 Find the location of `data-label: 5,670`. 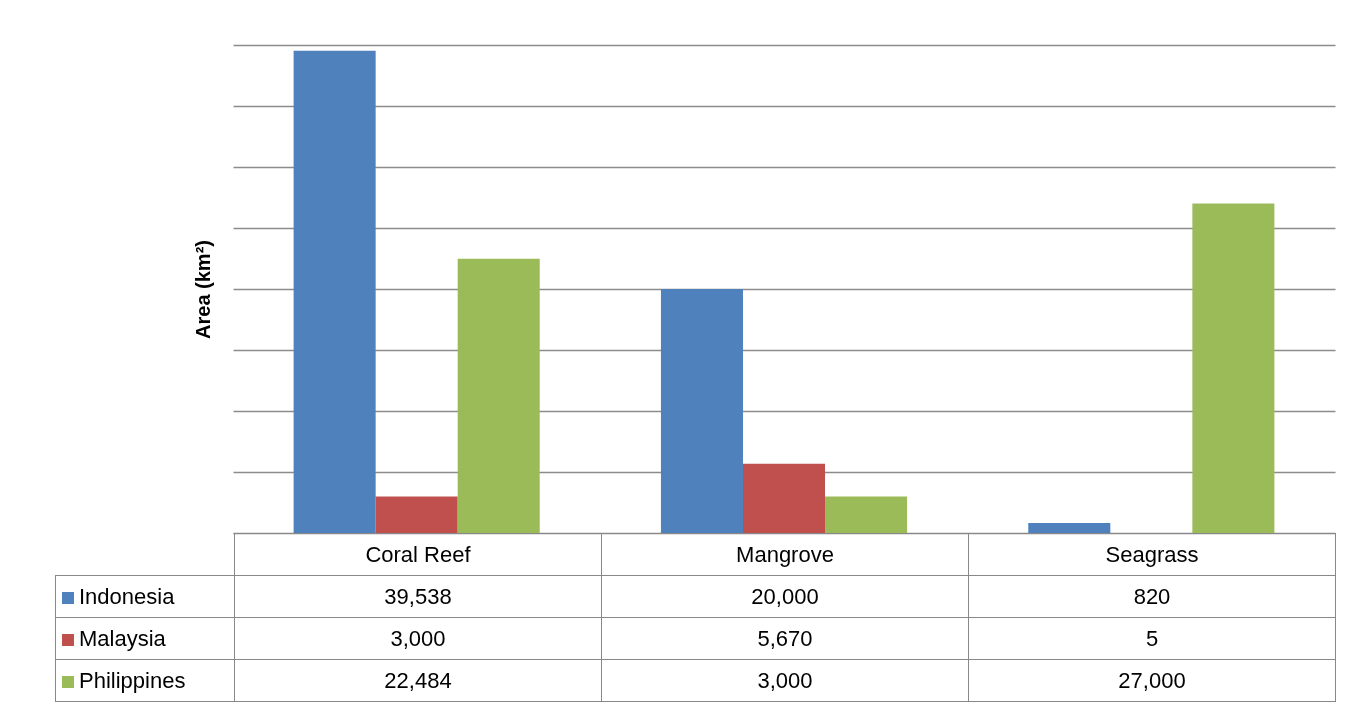

data-label: 5,670 is located at coordinates (785, 638).